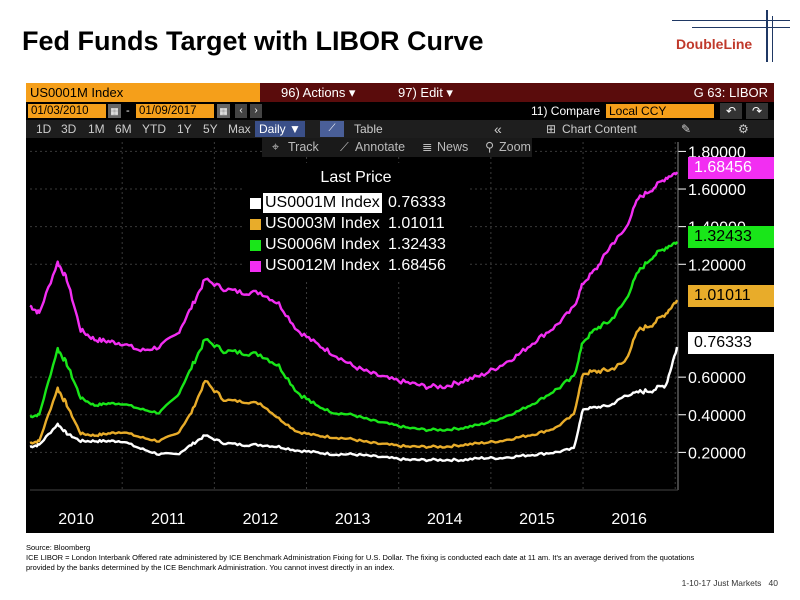 This screenshot has height=600, width=800. What do you see at coordinates (380, 147) in the screenshot?
I see `annotate-button: Annotate` at bounding box center [380, 147].